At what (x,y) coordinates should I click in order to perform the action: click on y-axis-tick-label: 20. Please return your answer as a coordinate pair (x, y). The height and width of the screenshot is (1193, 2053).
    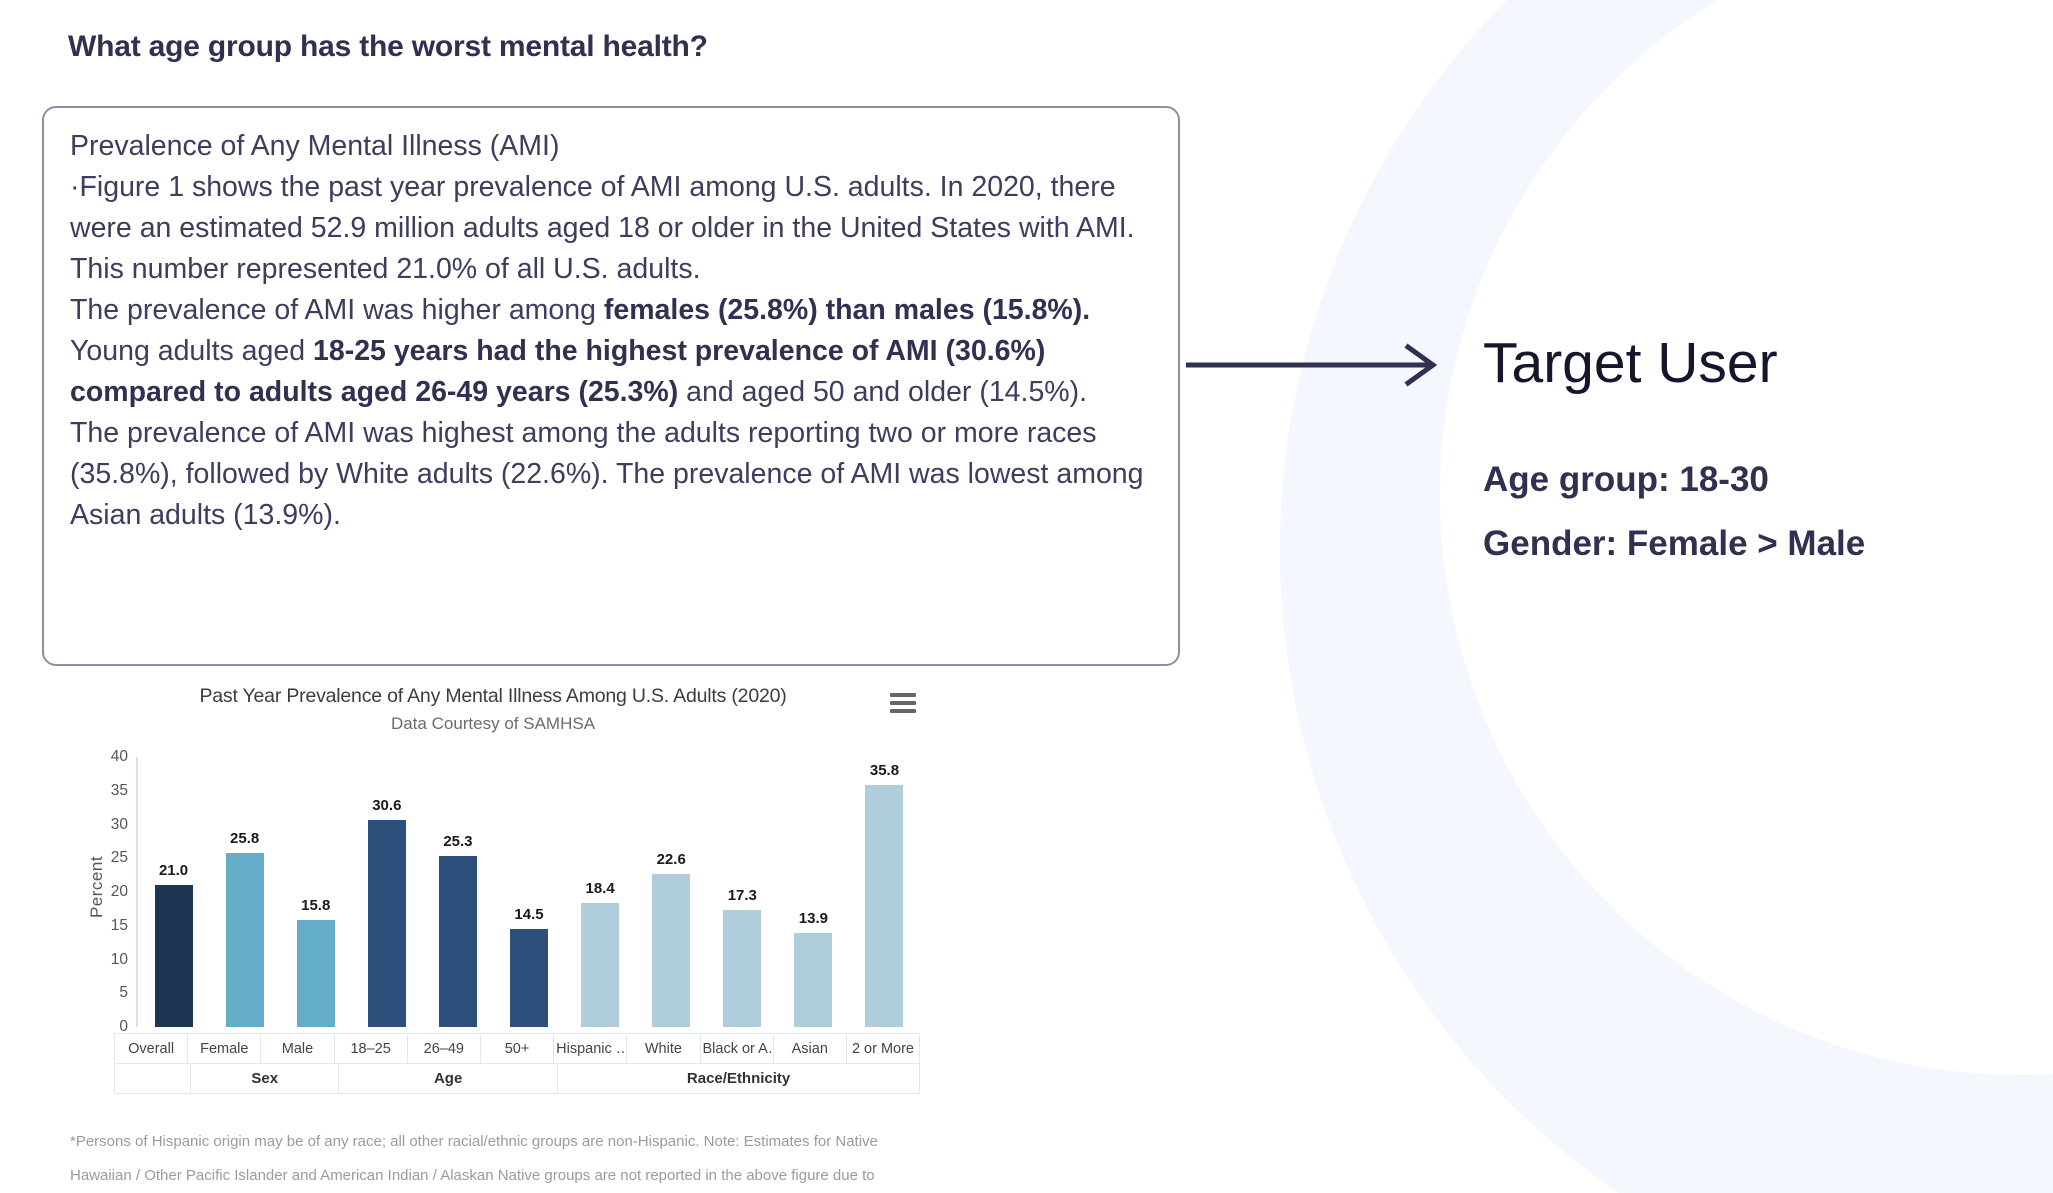
    Looking at the image, I should click on (119, 891).